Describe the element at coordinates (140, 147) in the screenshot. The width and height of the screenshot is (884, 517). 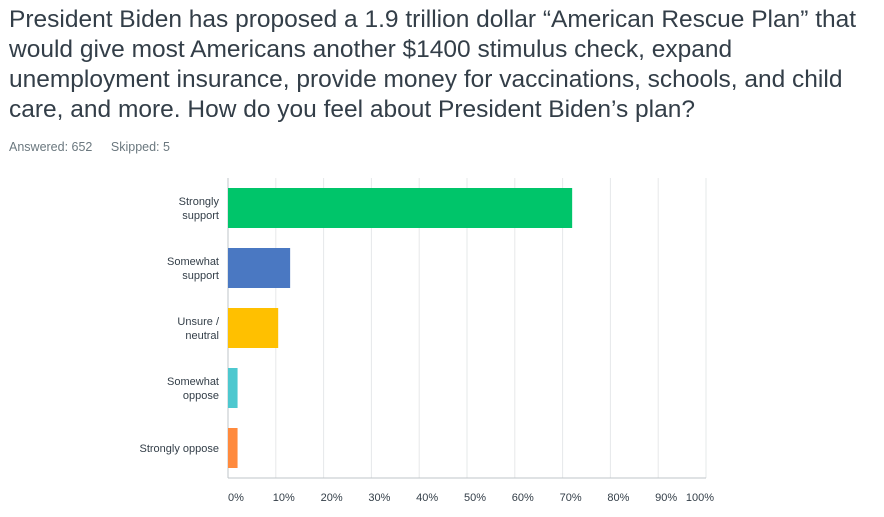
I see `skipped-count: Skipped: 5` at that location.